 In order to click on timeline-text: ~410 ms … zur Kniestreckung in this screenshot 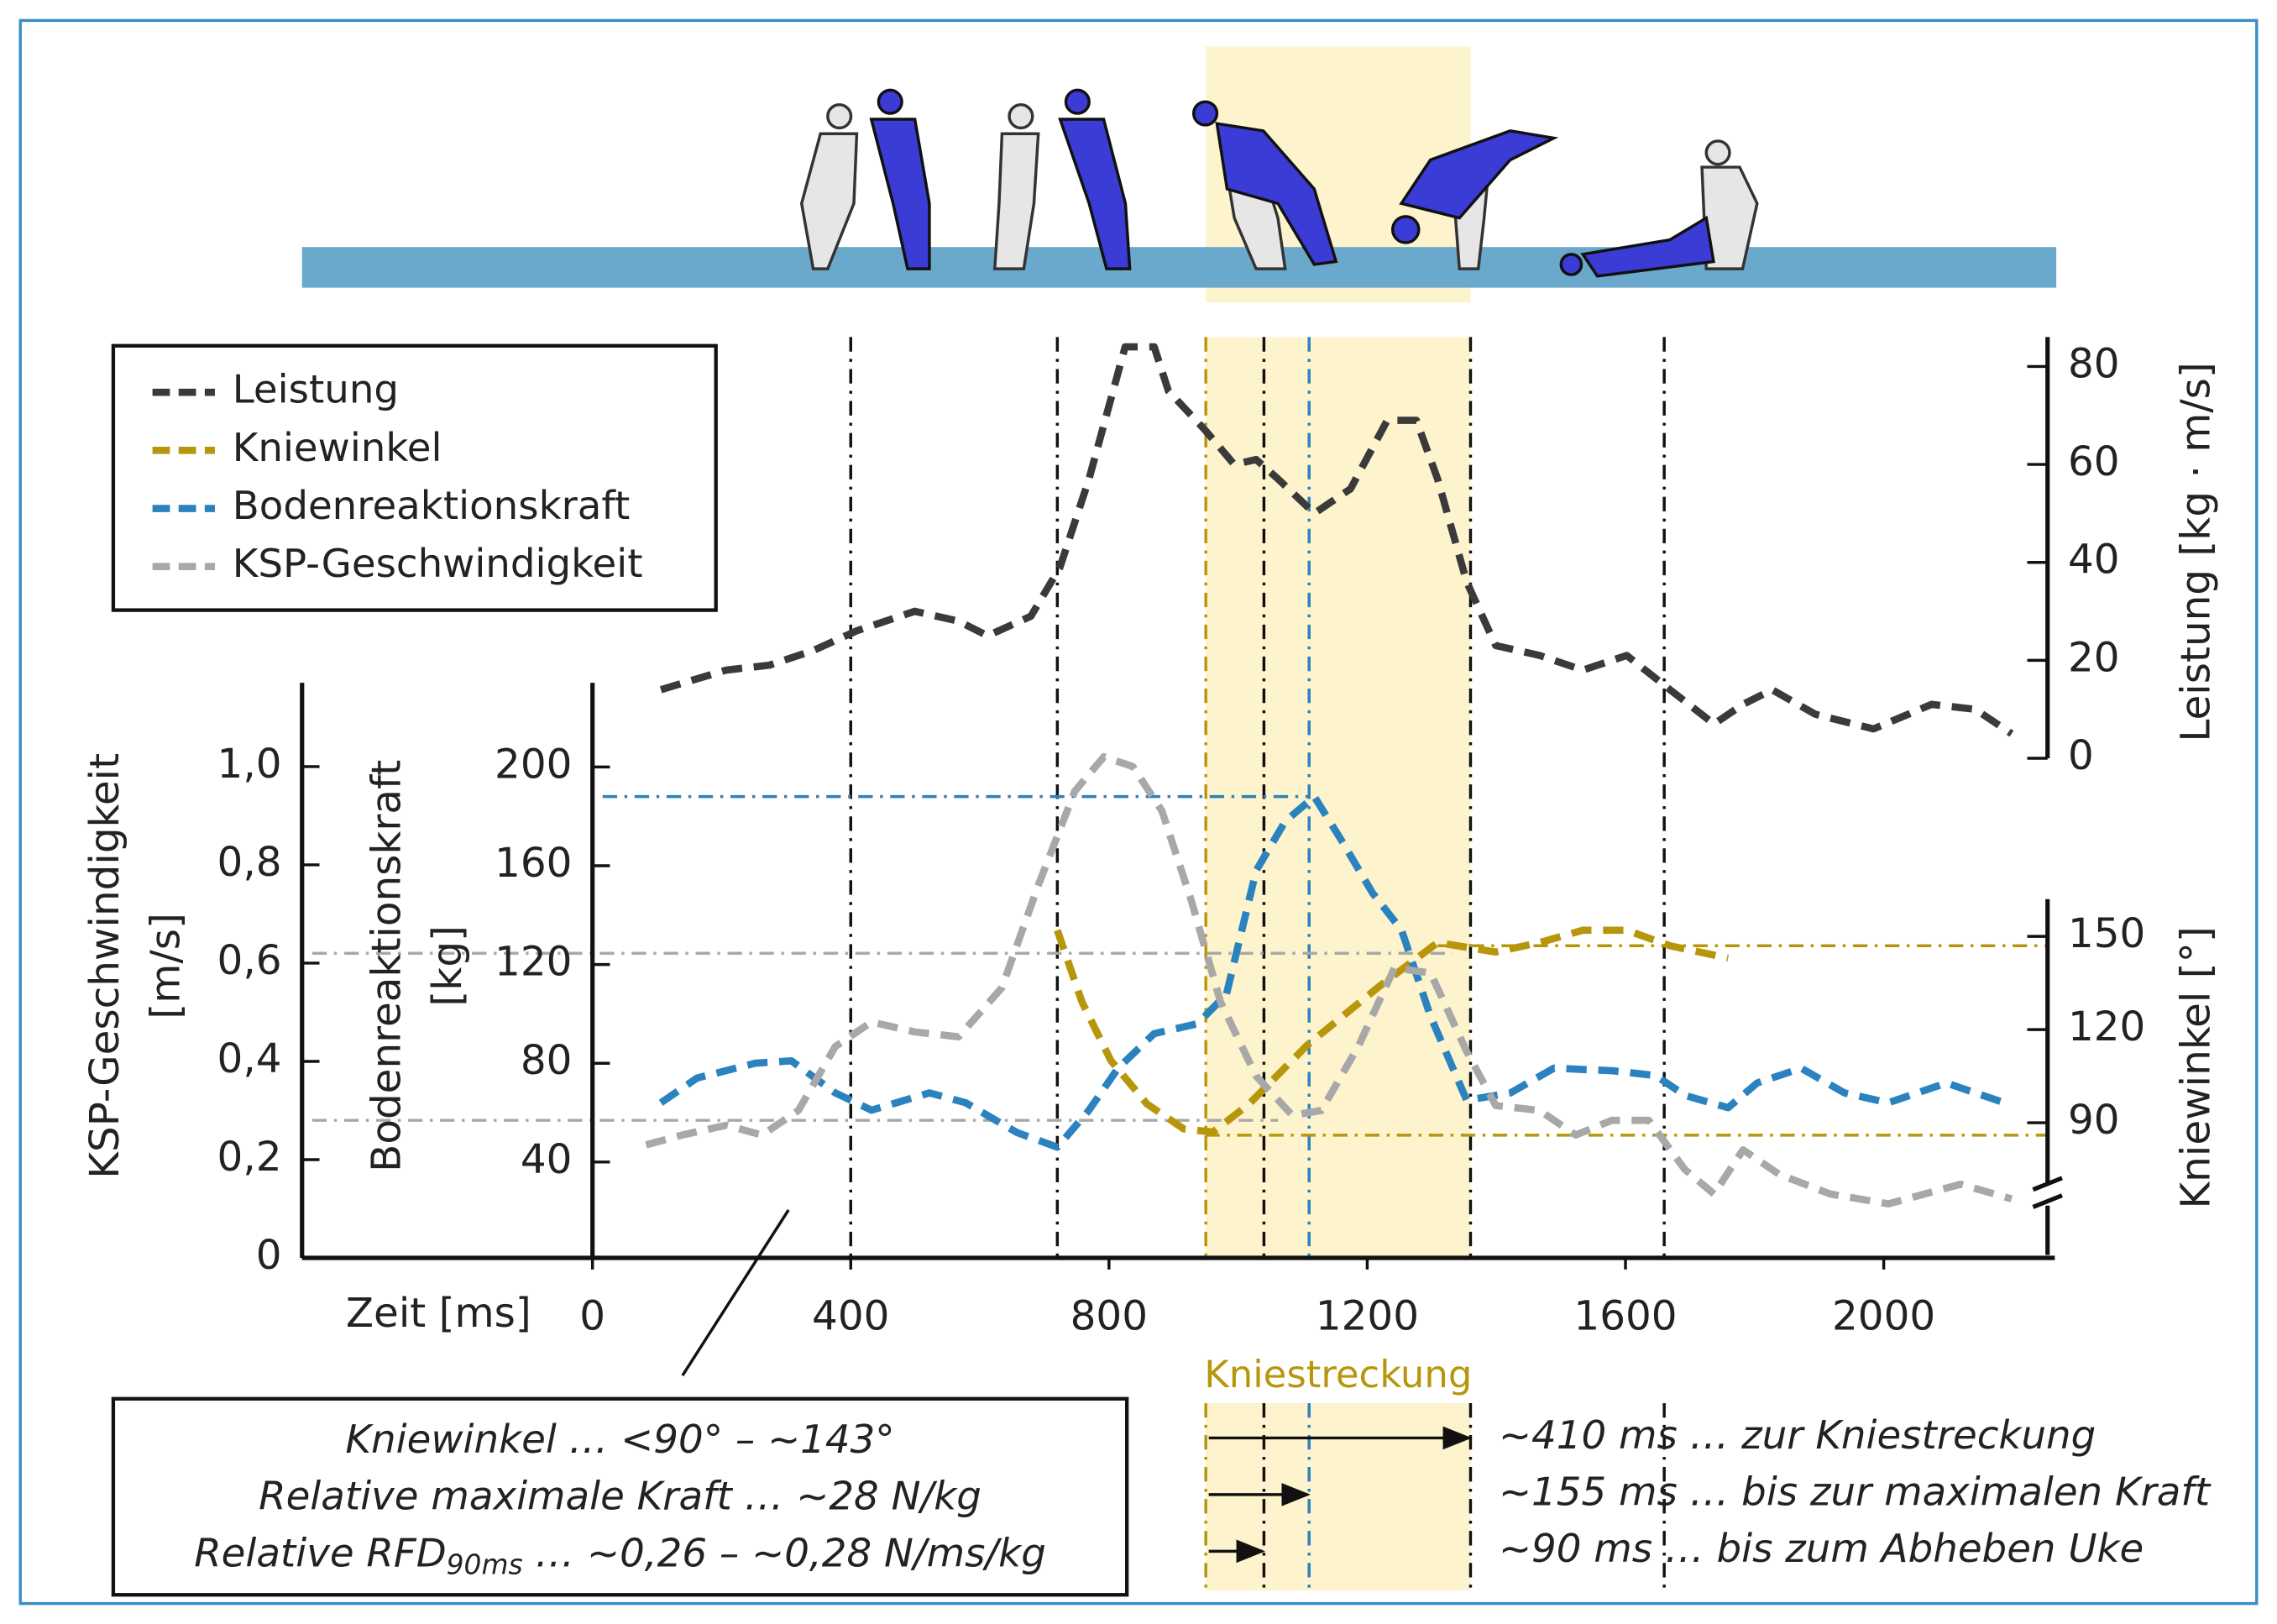, I will do `click(1797, 1436)`.